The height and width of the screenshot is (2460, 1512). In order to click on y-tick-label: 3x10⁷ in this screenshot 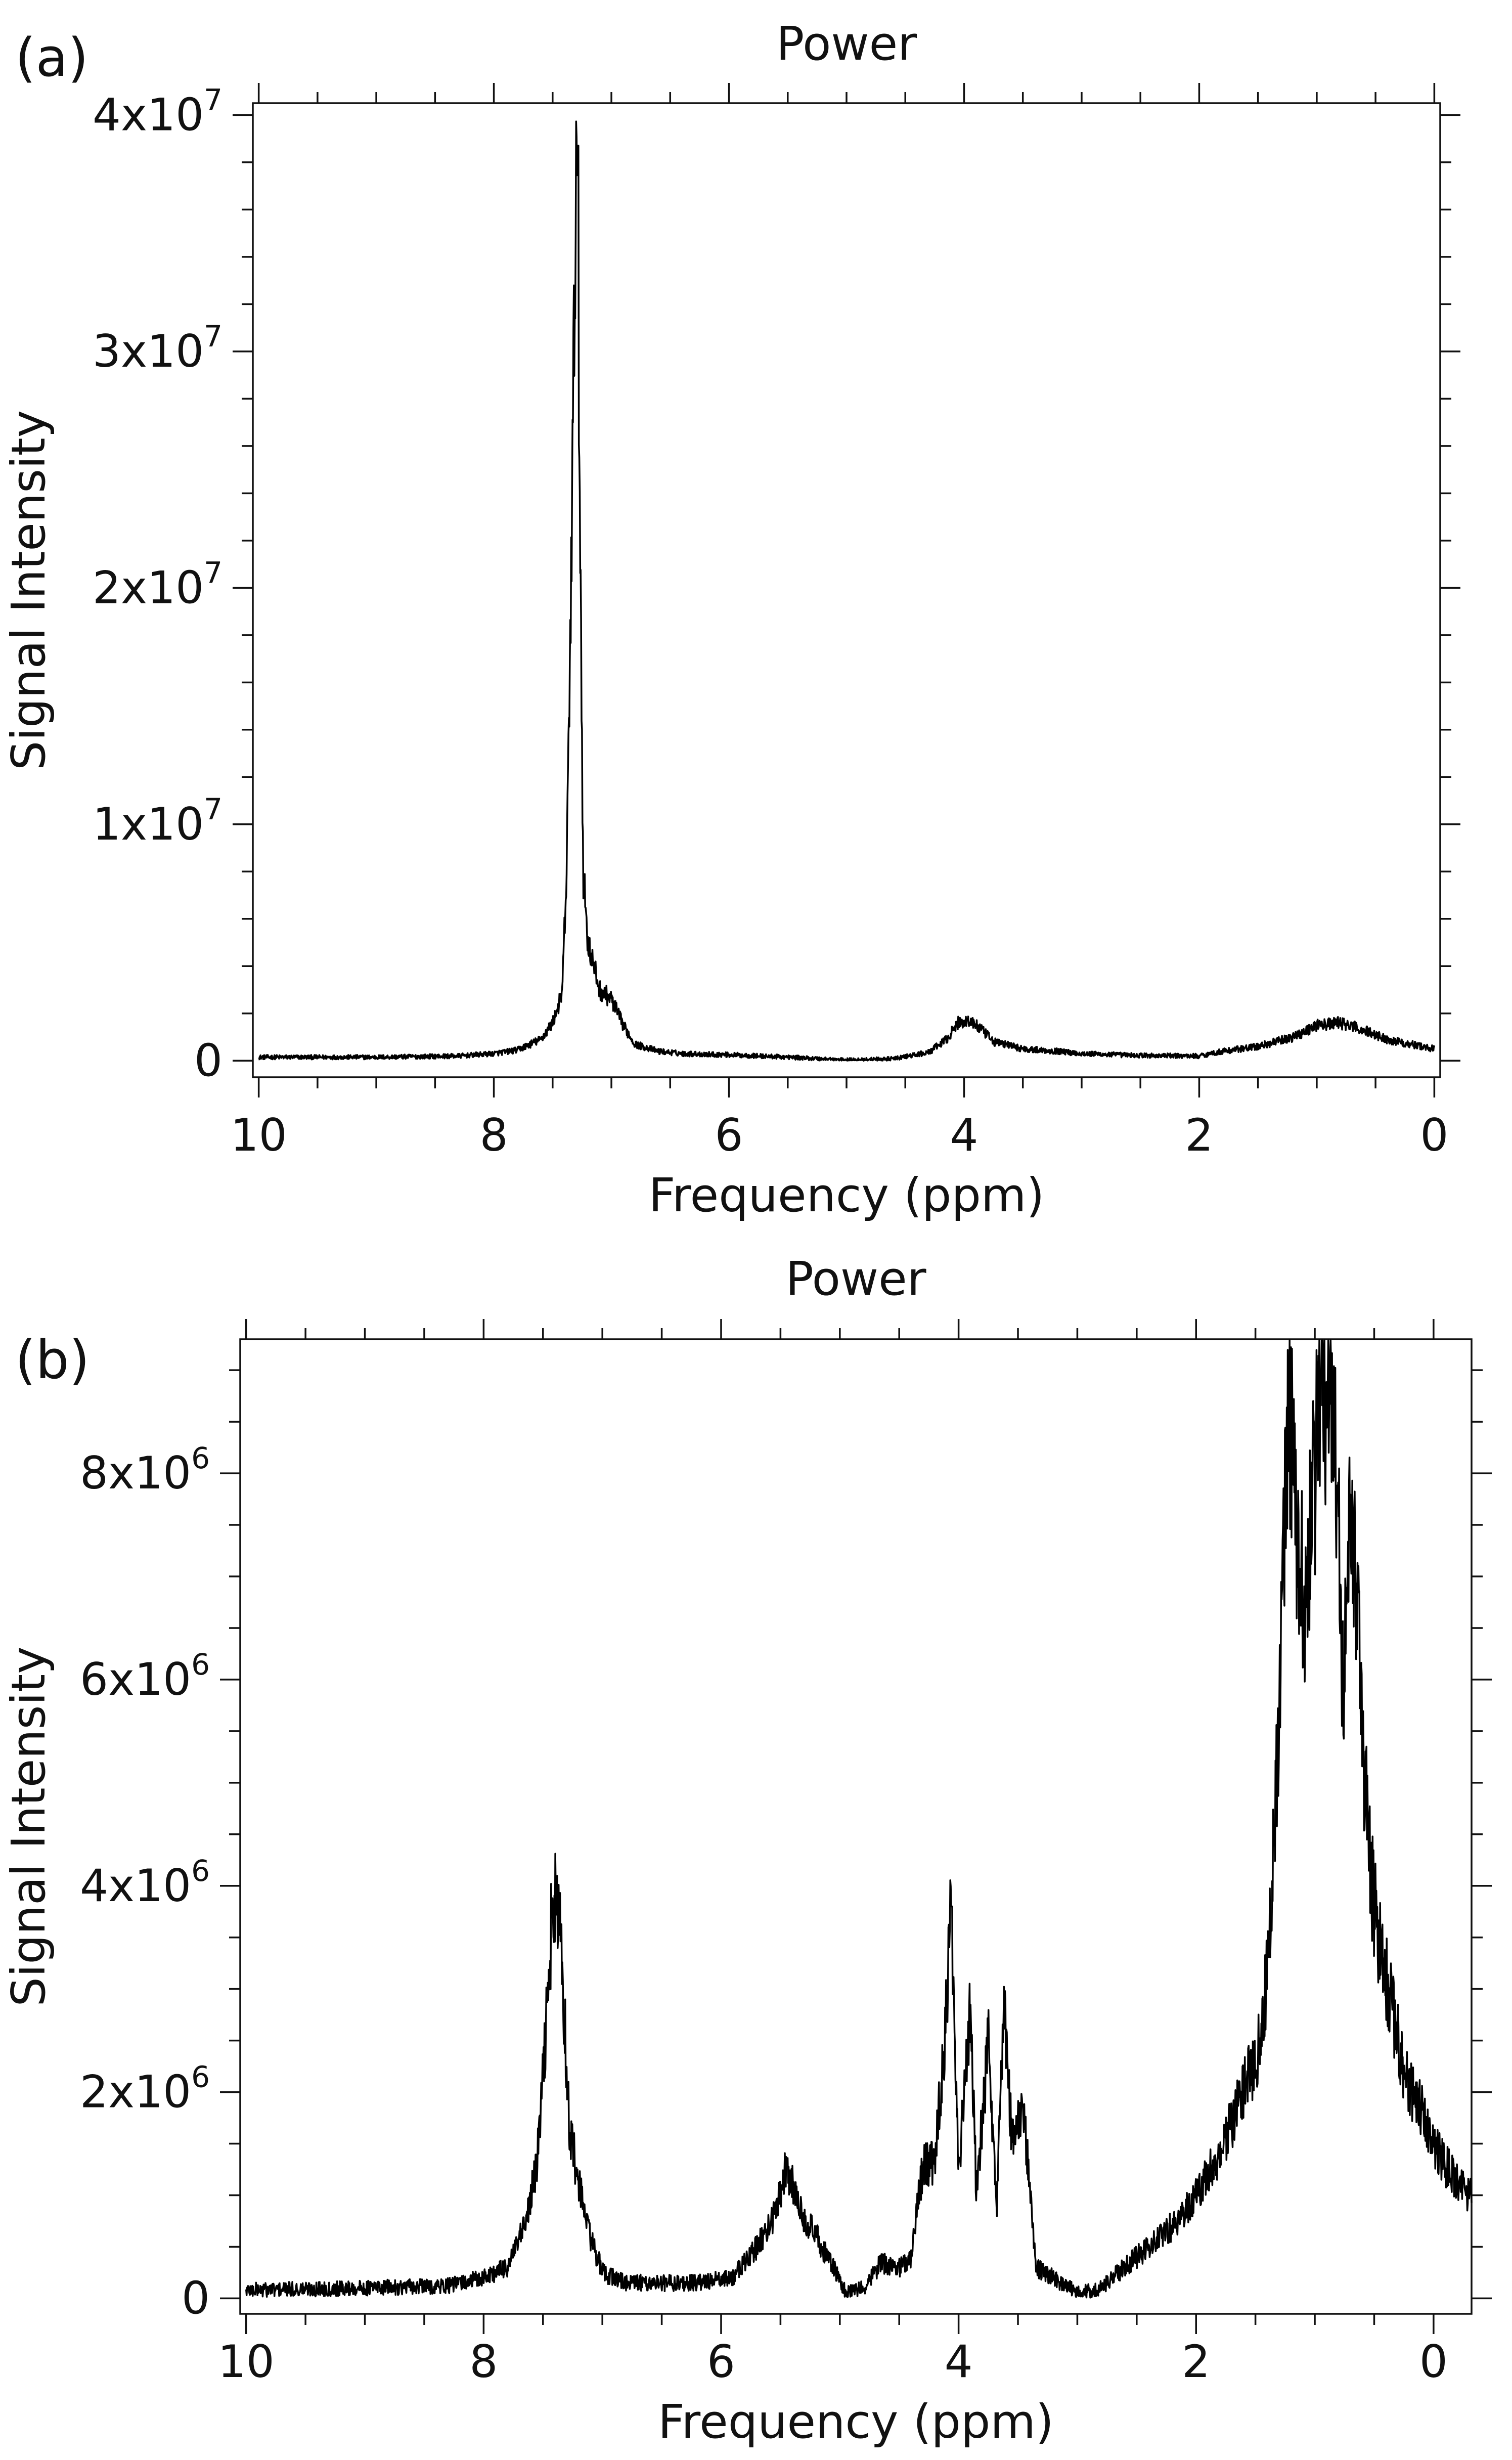, I will do `click(158, 348)`.